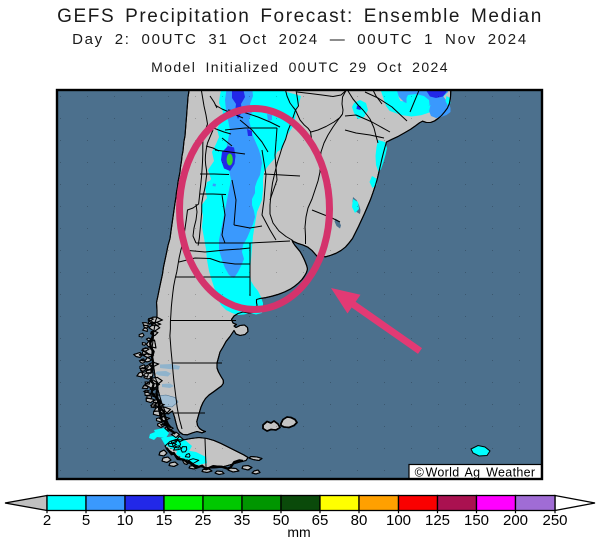  Describe the element at coordinates (476, 520) in the screenshot. I see `svg-text: 150` at that location.